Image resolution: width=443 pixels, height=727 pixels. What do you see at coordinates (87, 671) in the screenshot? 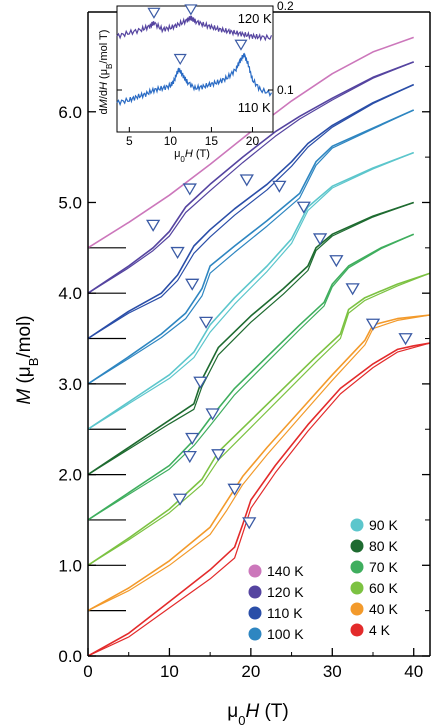
I see `x-tick-label-0: 0` at bounding box center [87, 671].